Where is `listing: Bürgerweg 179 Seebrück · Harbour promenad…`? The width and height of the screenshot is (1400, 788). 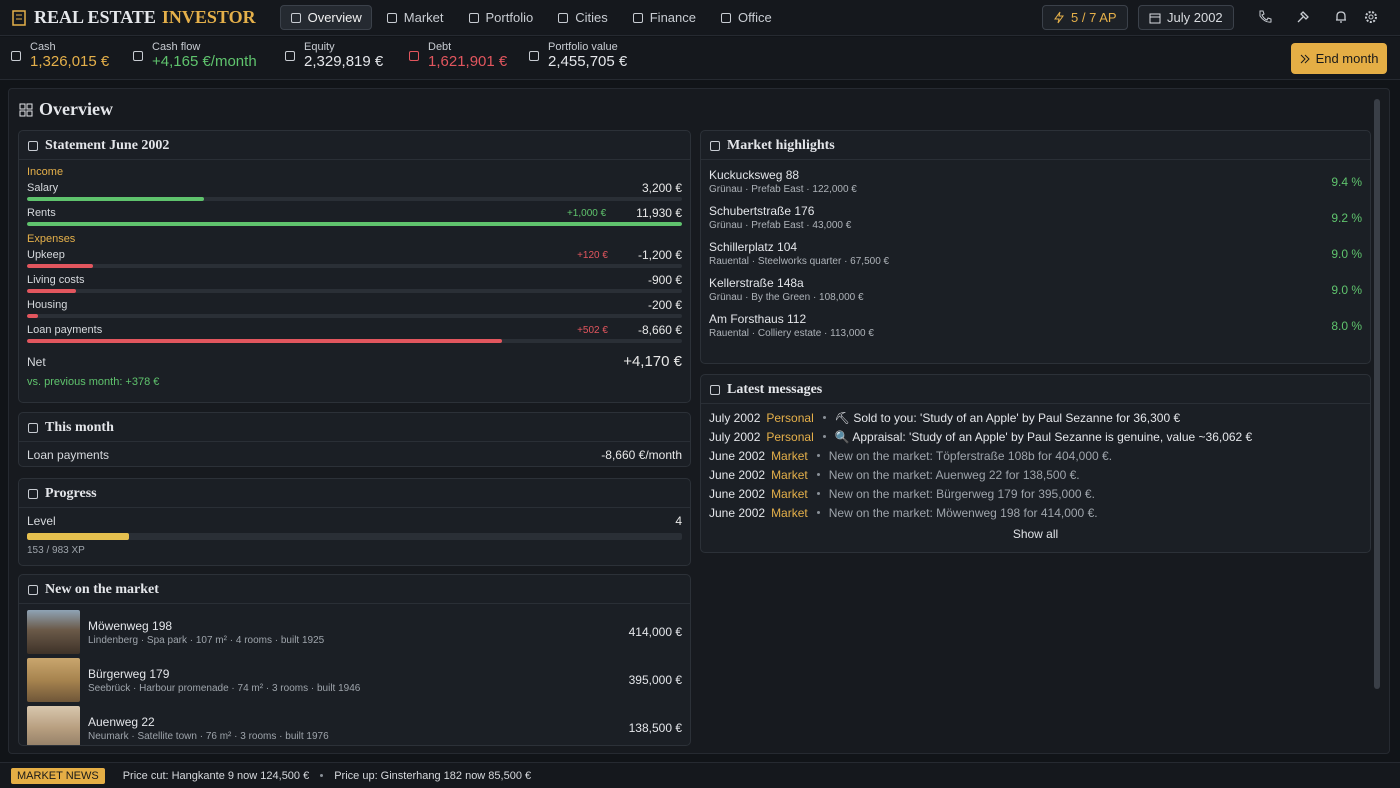 listing: Bürgerweg 179 Seebrück · Harbour promenad… is located at coordinates (354, 680).